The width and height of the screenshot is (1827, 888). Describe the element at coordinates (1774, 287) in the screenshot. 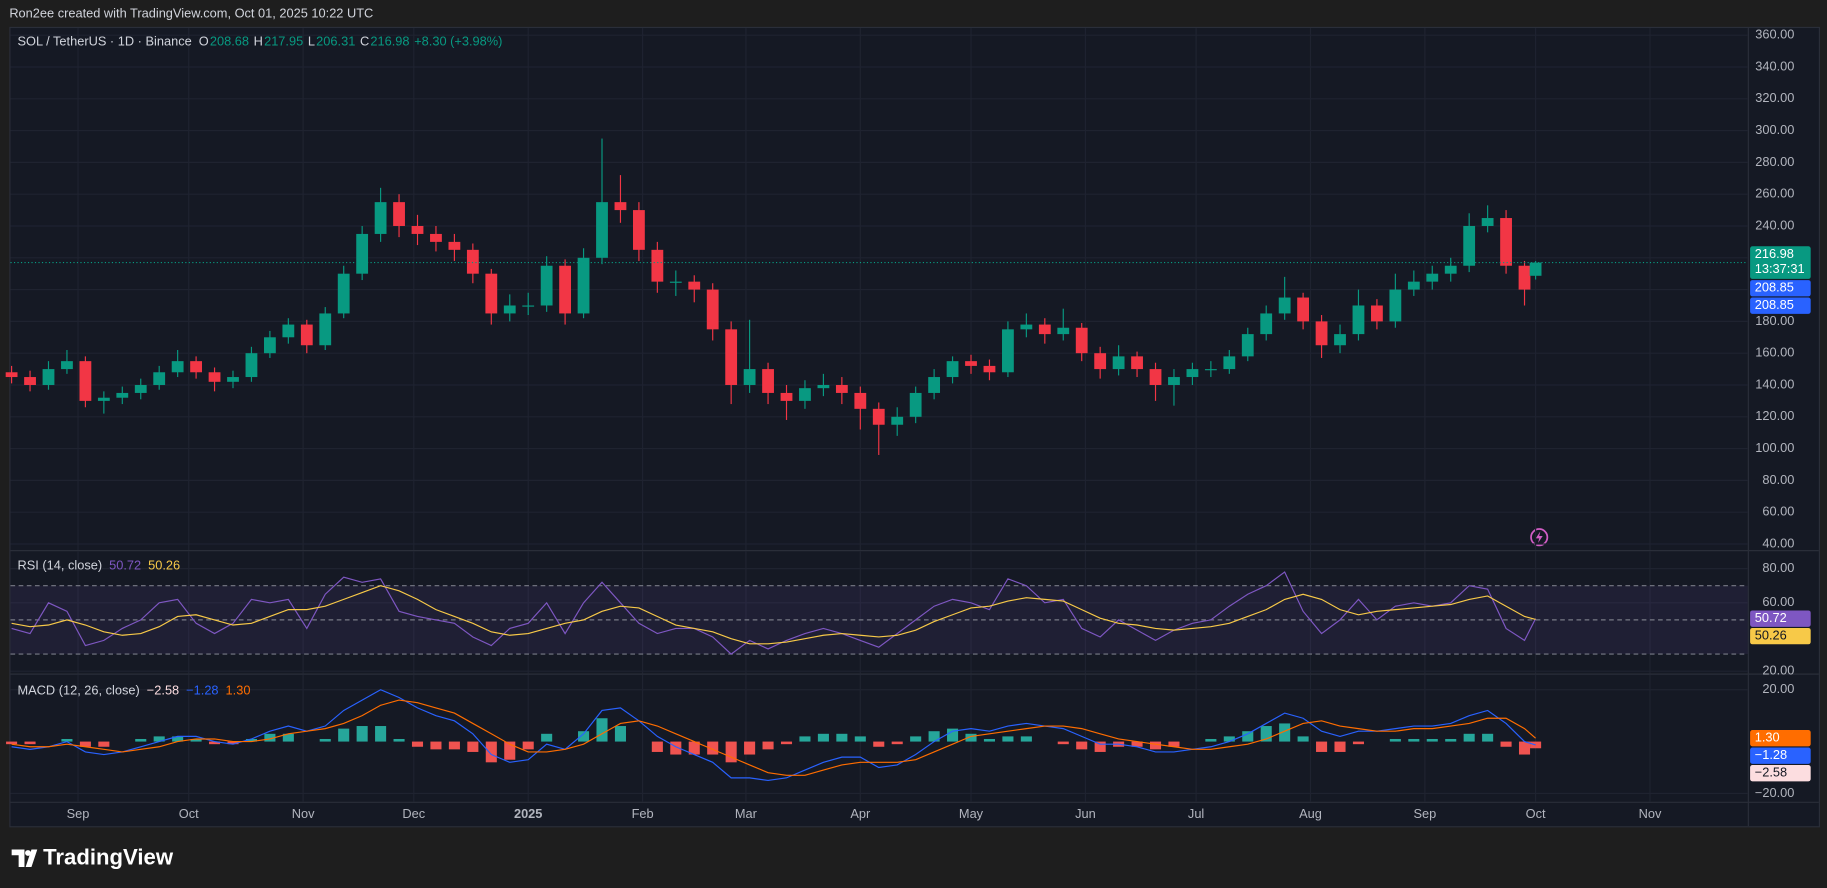

I see `value-badge-label: 208.85` at that location.